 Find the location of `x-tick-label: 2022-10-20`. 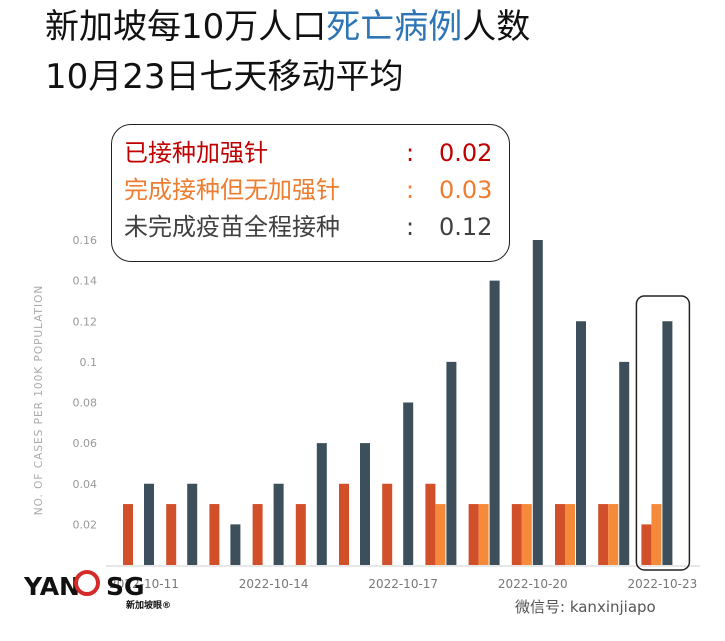

x-tick-label: 2022-10-20 is located at coordinates (533, 584).